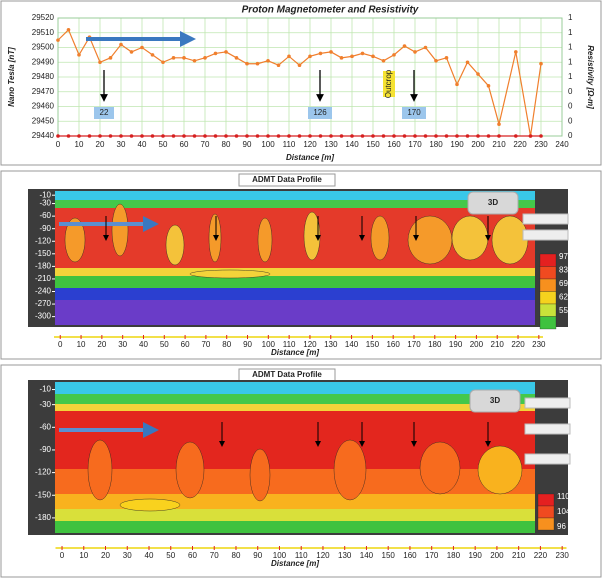 Image resolution: width=602 pixels, height=578 pixels. Describe the element at coordinates (562, 555) in the screenshot. I see `x-tick-label: 230` at that location.